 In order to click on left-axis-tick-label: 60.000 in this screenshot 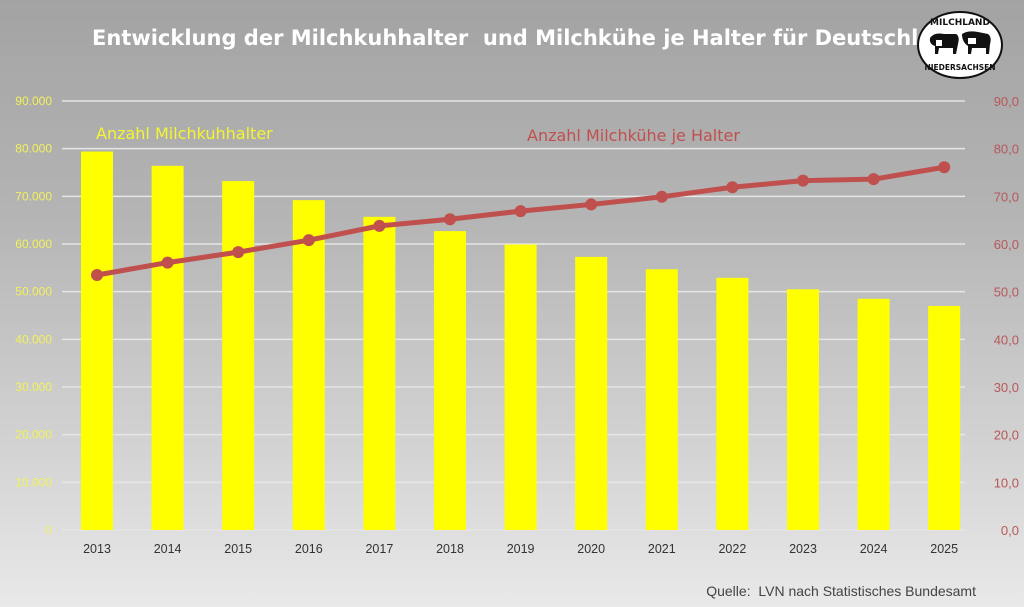, I will do `click(33, 244)`.